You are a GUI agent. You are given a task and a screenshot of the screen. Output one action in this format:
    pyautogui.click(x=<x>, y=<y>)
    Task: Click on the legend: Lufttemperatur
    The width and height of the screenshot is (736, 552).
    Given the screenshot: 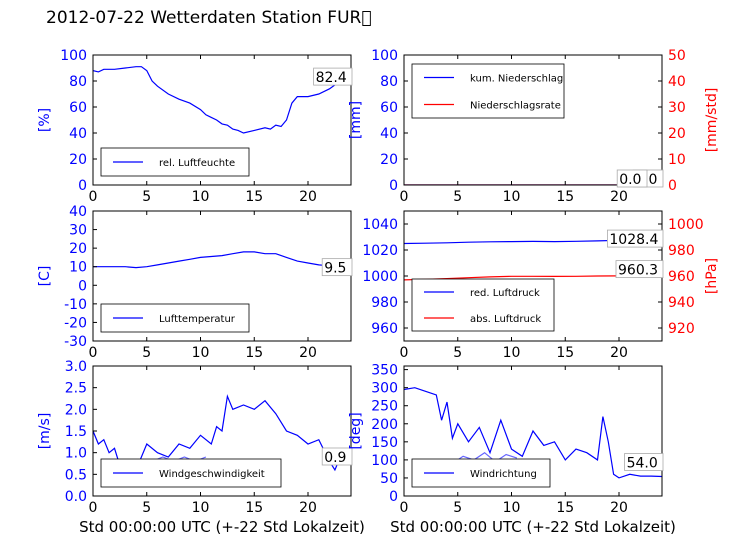 What is the action you would take?
    pyautogui.click(x=175, y=318)
    